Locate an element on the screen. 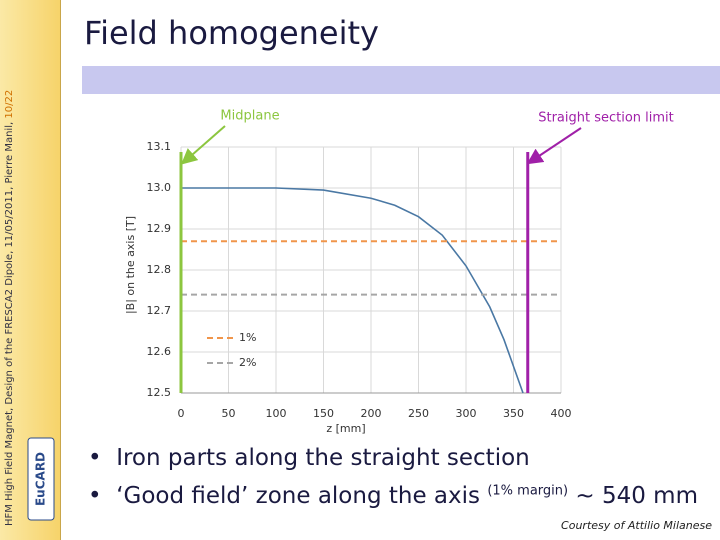 This screenshot has width=720, height=540. y-tick-label: 13.1 is located at coordinates (159, 146).